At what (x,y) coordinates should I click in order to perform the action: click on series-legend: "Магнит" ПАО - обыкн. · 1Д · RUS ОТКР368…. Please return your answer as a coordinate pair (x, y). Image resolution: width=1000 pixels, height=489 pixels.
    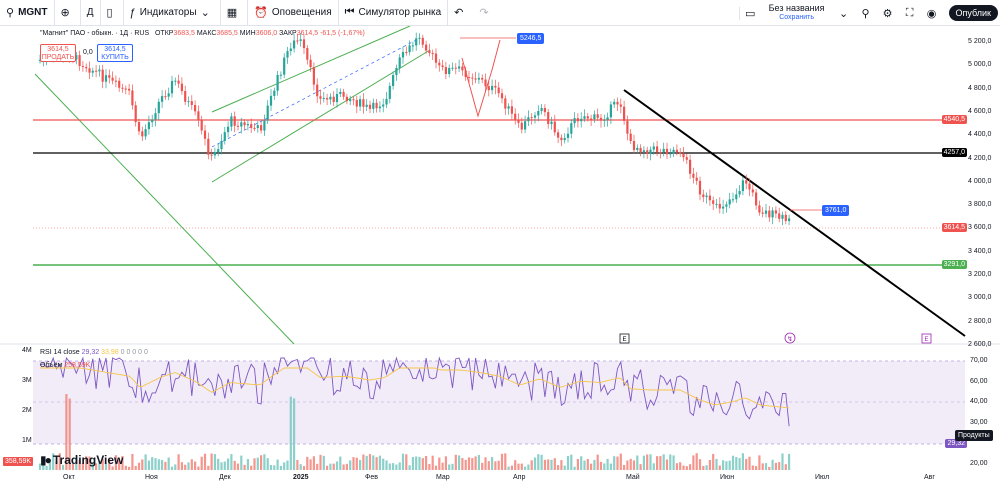
    Looking at the image, I should click on (202, 33).